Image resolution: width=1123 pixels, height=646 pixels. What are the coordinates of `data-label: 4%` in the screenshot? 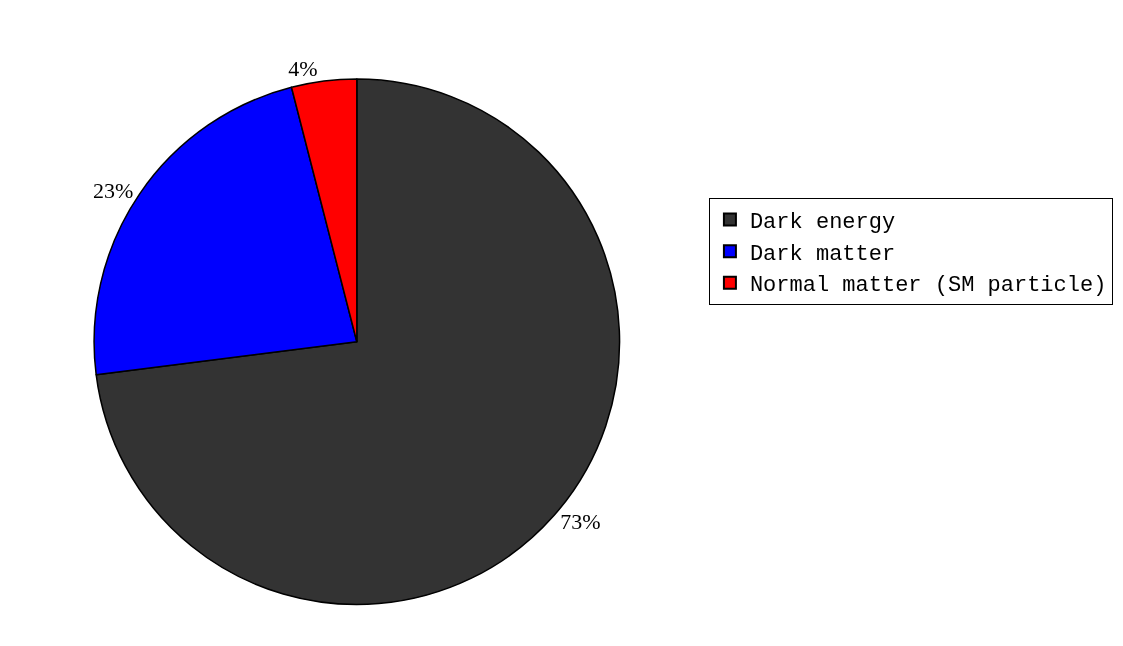 It's located at (303, 69).